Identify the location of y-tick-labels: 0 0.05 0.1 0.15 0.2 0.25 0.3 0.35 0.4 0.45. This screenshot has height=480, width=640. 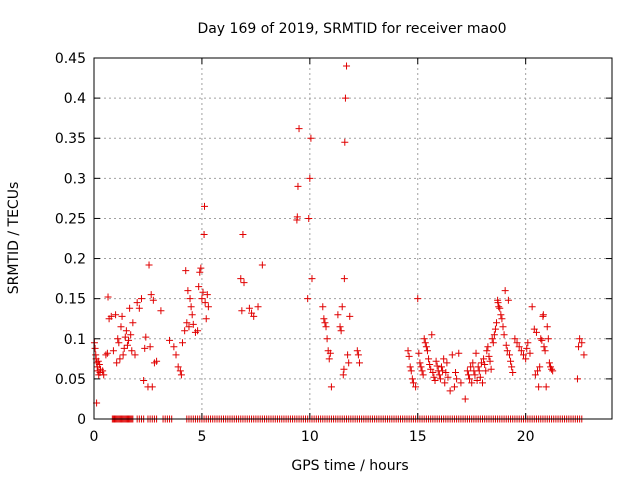
(70, 239).